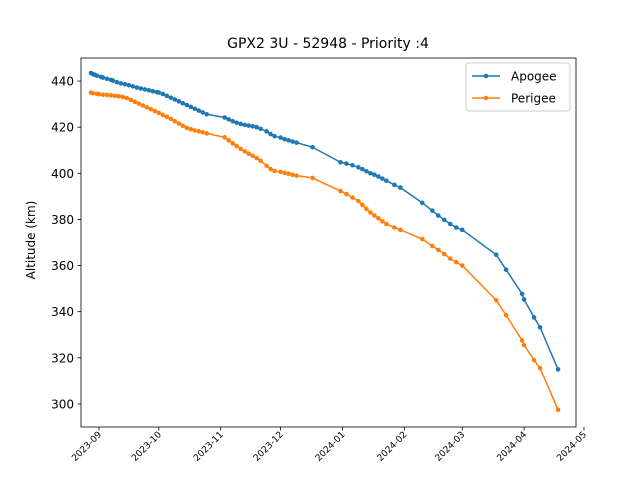 The image size is (640, 480). I want to click on legend-label-apogee: Apogee, so click(534, 77).